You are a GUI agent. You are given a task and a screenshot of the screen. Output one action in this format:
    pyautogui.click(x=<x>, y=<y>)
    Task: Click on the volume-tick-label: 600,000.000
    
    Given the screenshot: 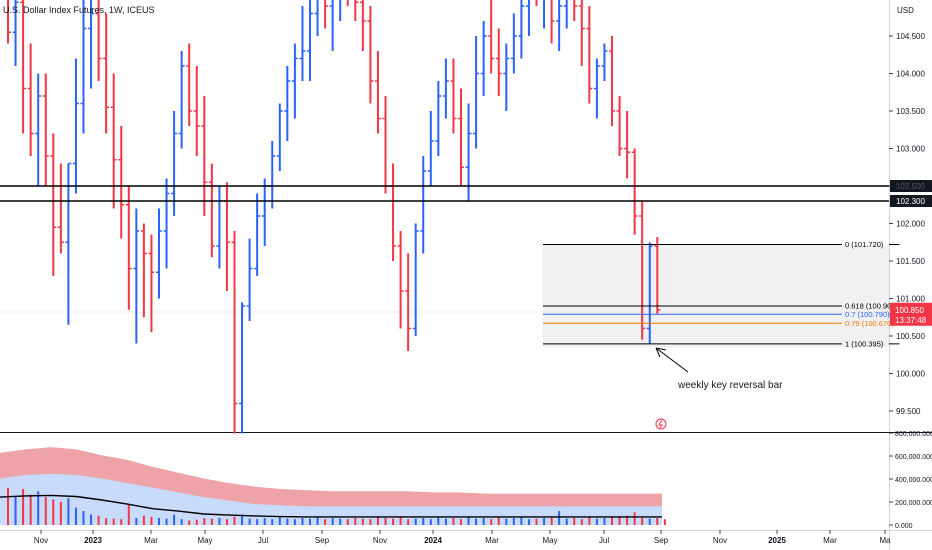 What is the action you would take?
    pyautogui.click(x=913, y=457)
    